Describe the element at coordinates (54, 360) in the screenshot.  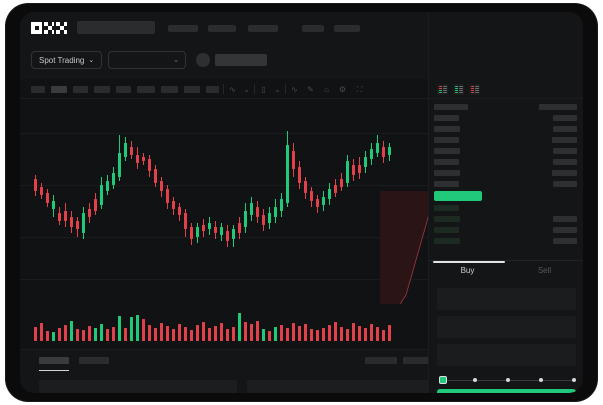
I see `orders-tab-open` at that location.